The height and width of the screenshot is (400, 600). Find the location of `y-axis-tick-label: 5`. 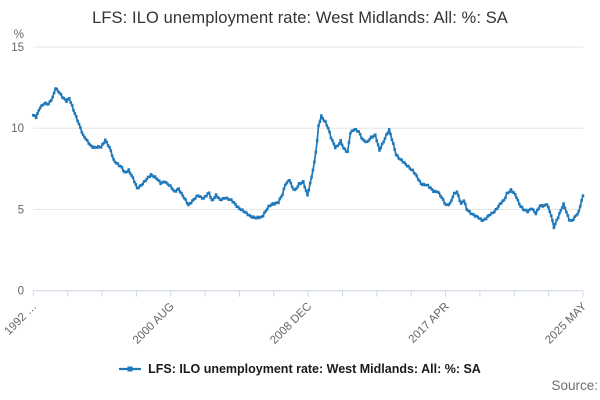

y-axis-tick-label: 5 is located at coordinates (21, 210).